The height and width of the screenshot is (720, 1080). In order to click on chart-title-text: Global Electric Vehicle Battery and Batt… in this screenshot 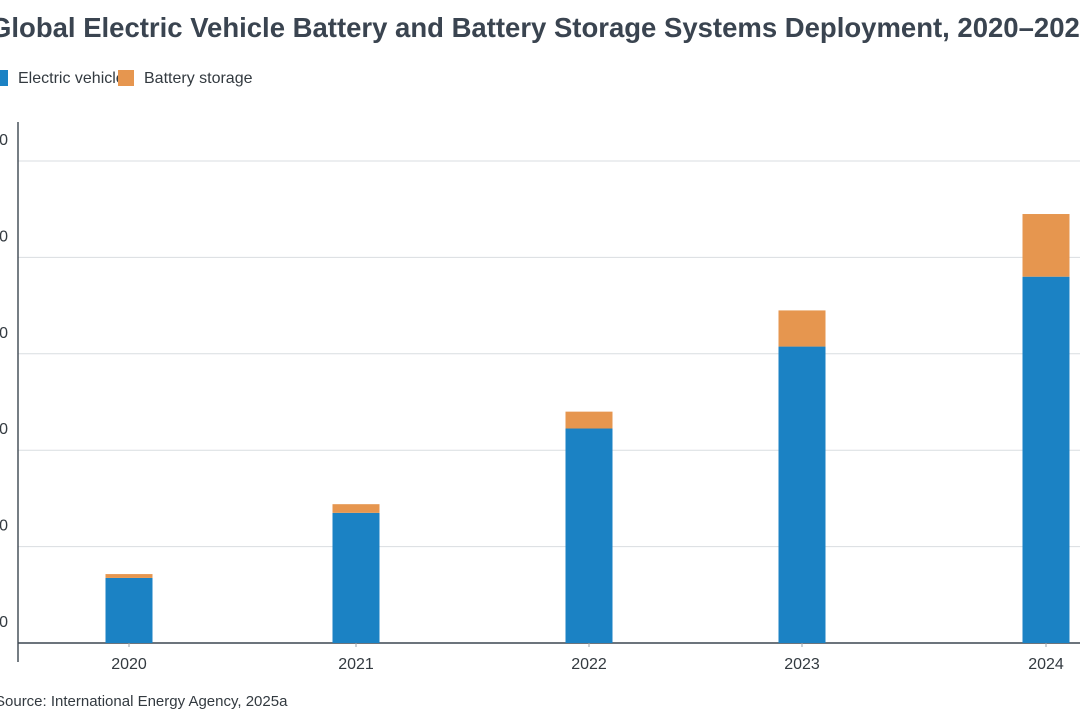, I will do `click(540, 27)`.